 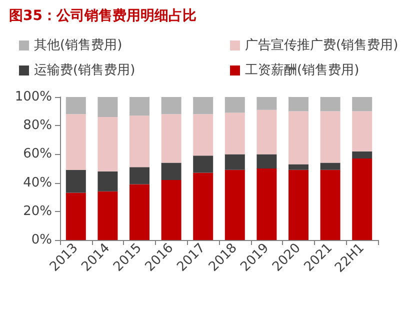 I want to click on y-tick-label: 60%, so click(x=37, y=154).